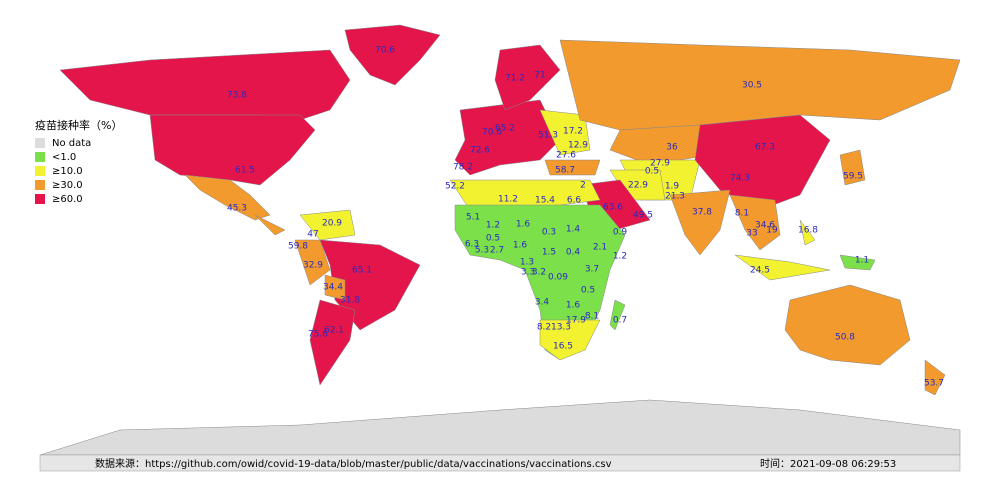 The image size is (1000, 500). Describe the element at coordinates (480, 151) in the screenshot. I see `country-value: 72.6` at that location.